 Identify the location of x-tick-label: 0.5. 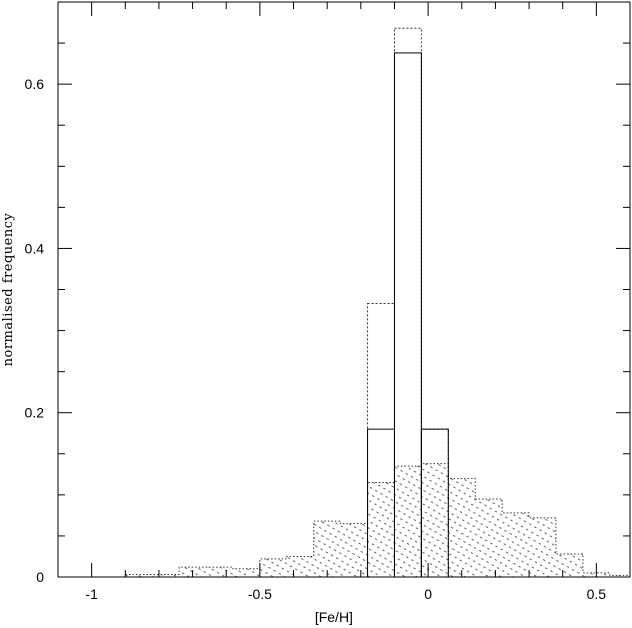
(597, 594).